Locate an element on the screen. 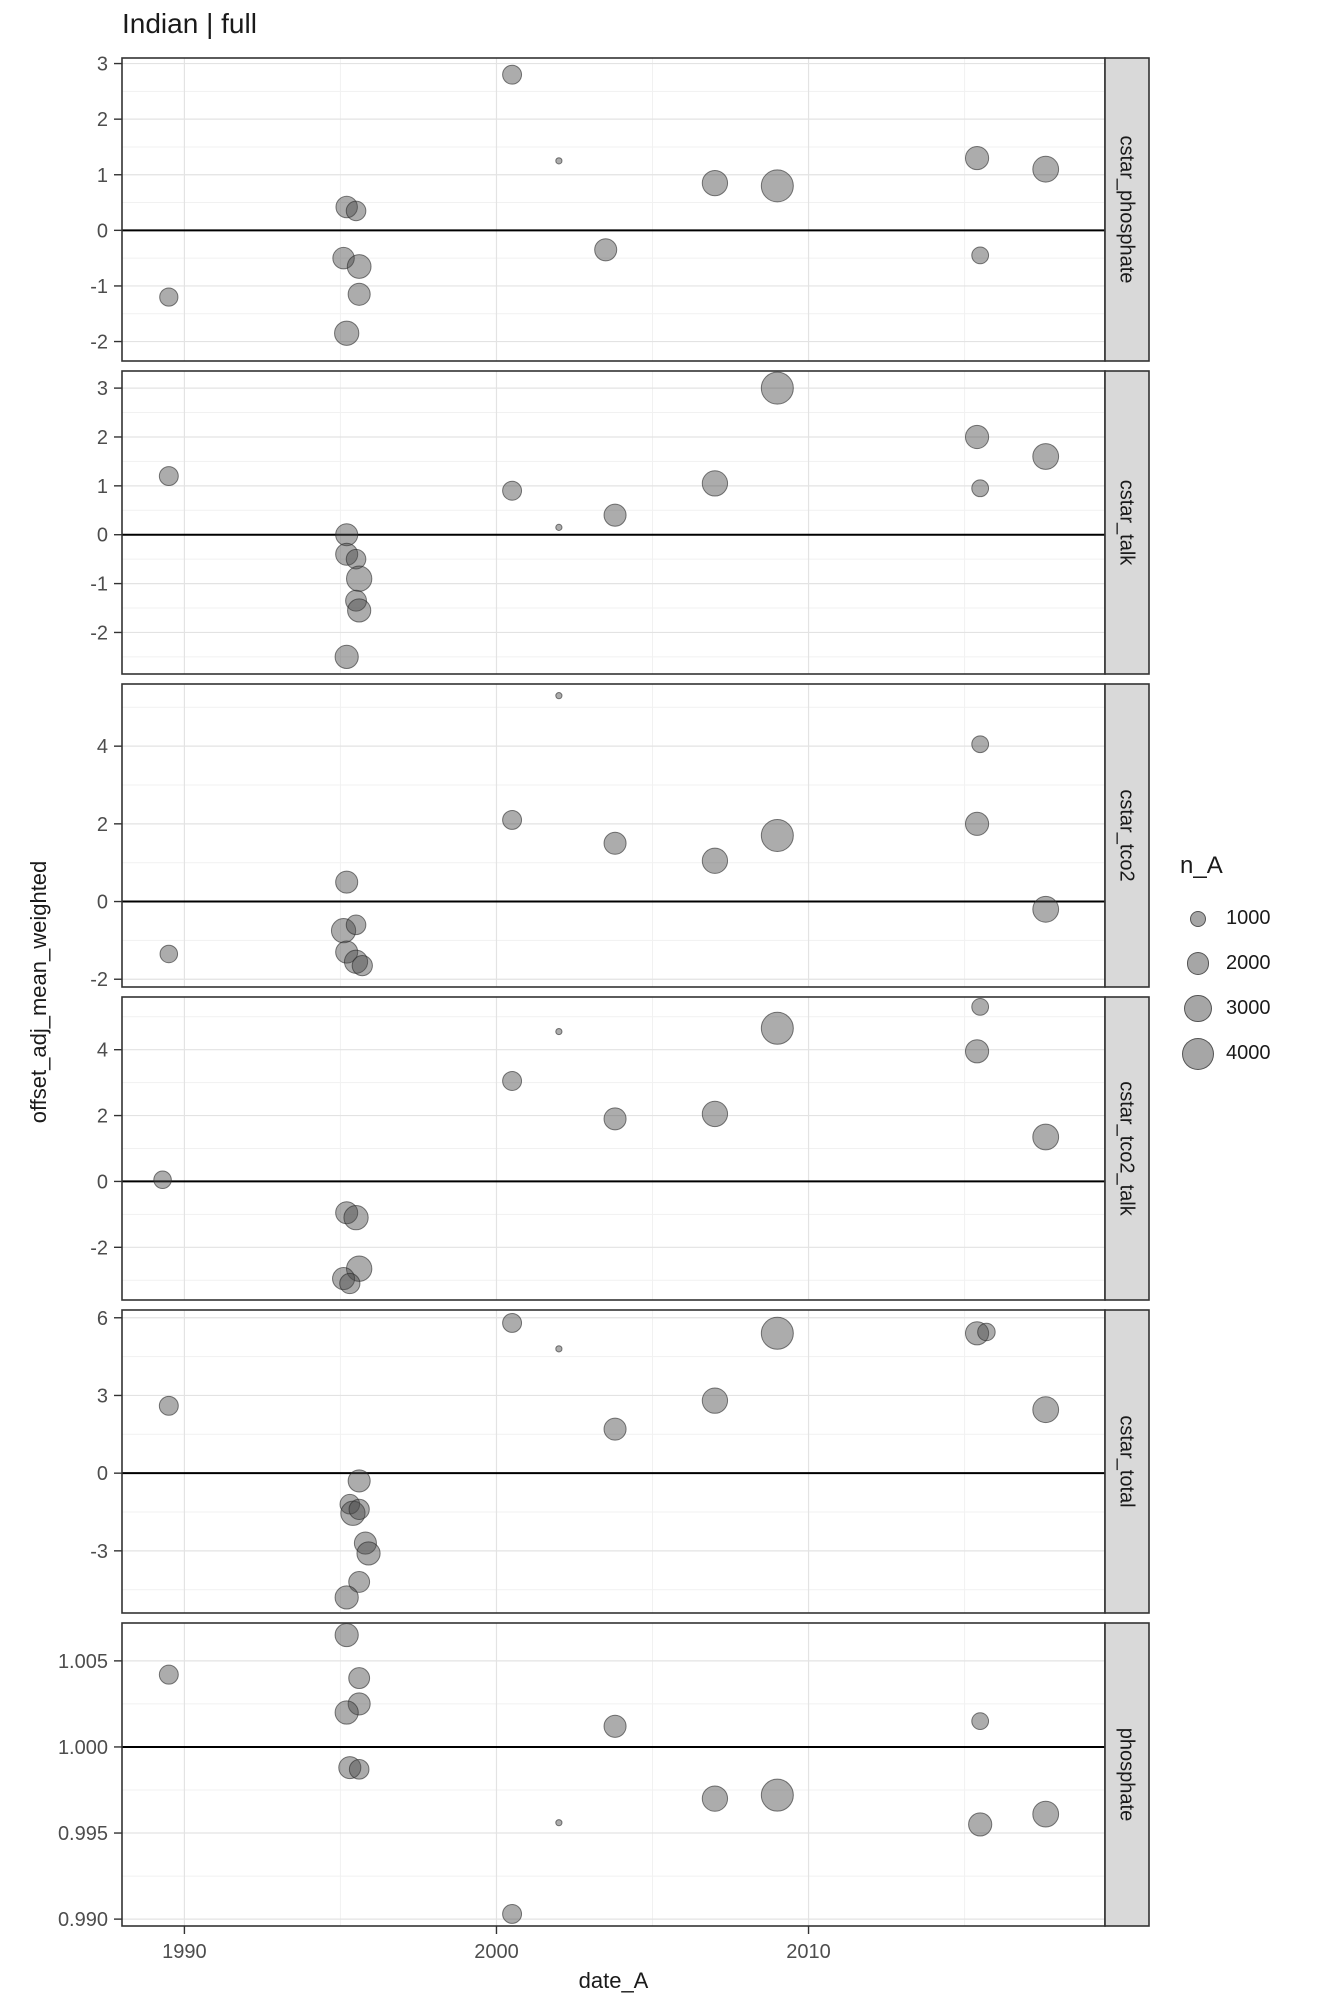 The image size is (1344, 2016). facet-panel-cstar_tco2: -2 0 2 4 cstar_tco2 is located at coordinates (620, 837).